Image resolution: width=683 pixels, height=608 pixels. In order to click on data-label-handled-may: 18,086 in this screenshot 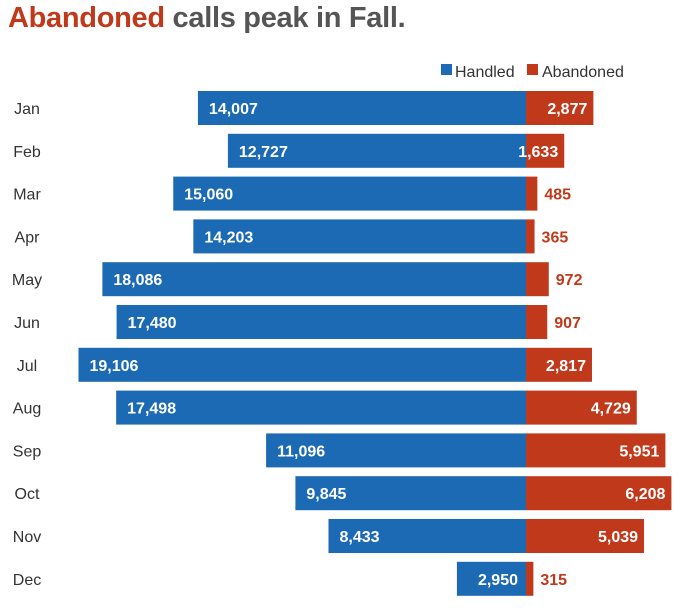, I will do `click(137, 280)`.